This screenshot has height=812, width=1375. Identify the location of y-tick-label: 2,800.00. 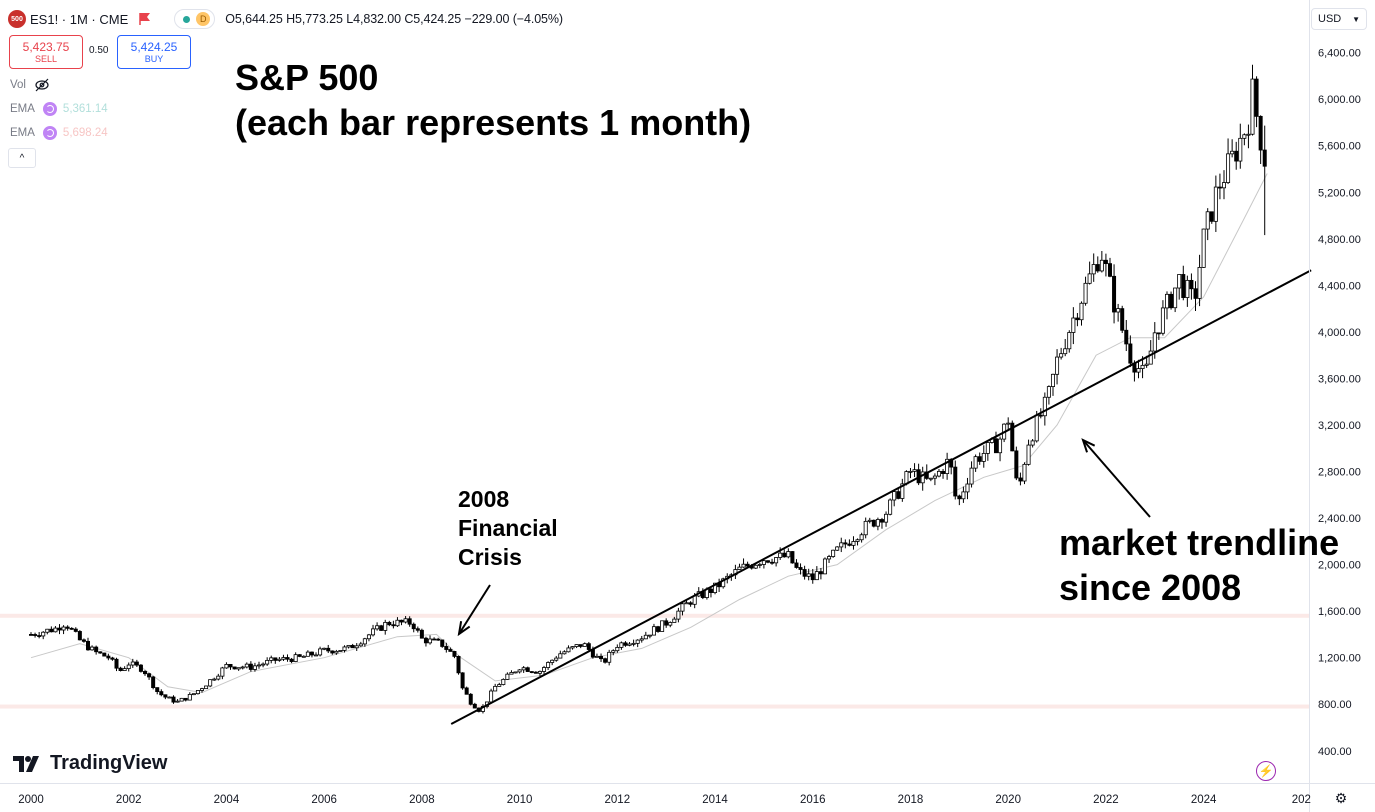
(1339, 473).